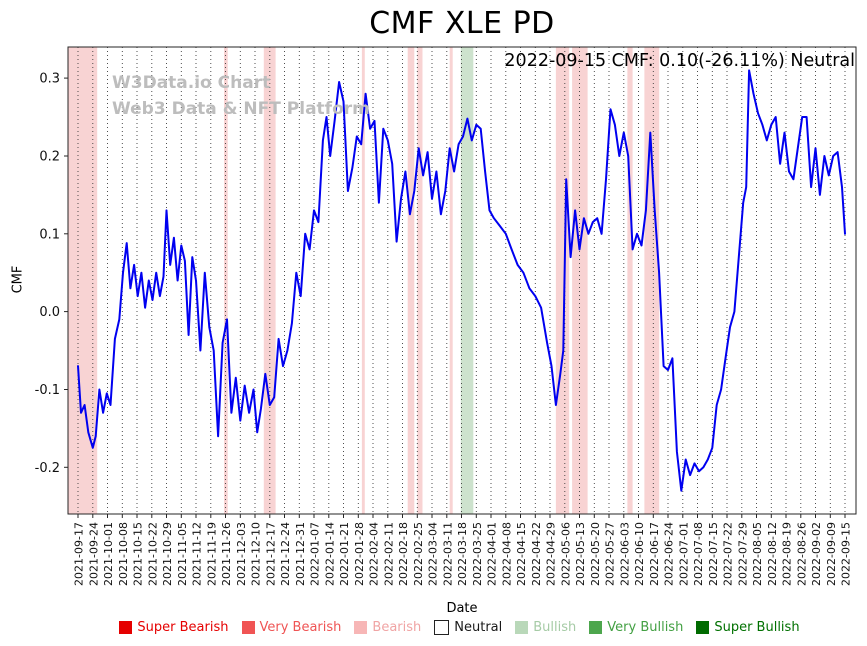  What do you see at coordinates (403, 554) in the screenshot?
I see `x-tick-label: 2022-02-18` at bounding box center [403, 554].